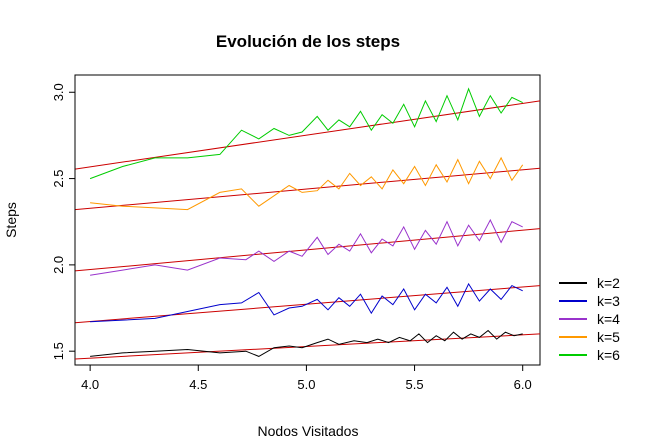 The width and height of the screenshot is (655, 439). What do you see at coordinates (308, 41) in the screenshot?
I see `chart-title: Evolución de los steps` at bounding box center [308, 41].